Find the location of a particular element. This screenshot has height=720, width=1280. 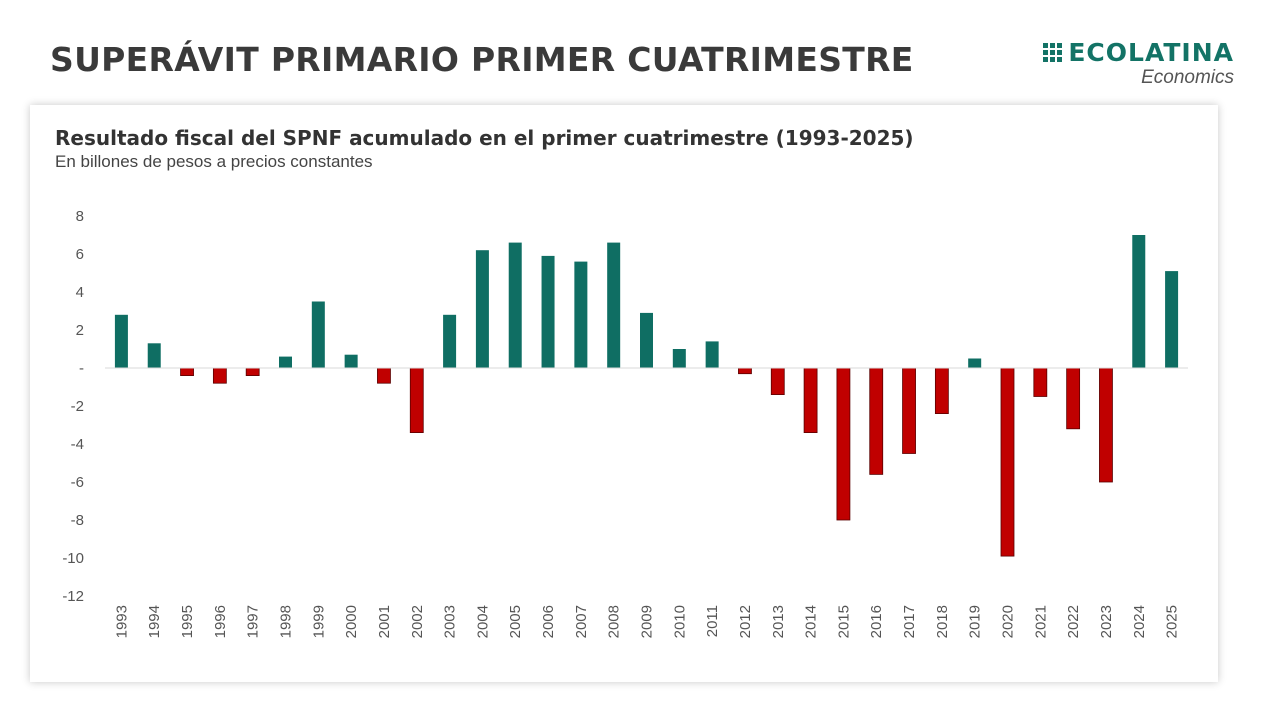

x-tick-label: 2006 is located at coordinates (548, 621).